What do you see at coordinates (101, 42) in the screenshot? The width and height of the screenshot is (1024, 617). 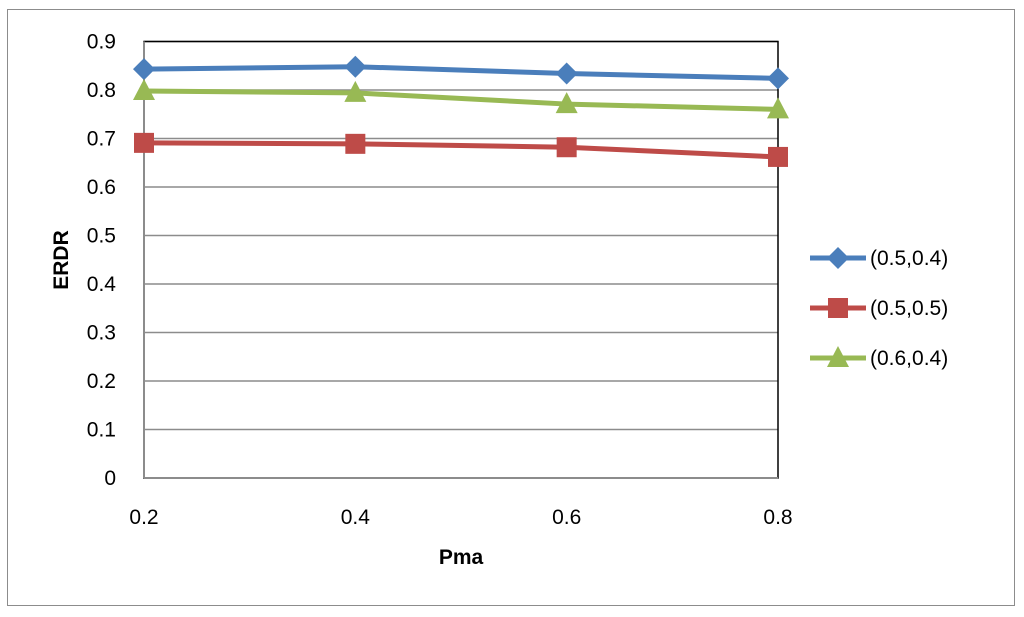 I see `y-tick-label: 0.9` at bounding box center [101, 42].